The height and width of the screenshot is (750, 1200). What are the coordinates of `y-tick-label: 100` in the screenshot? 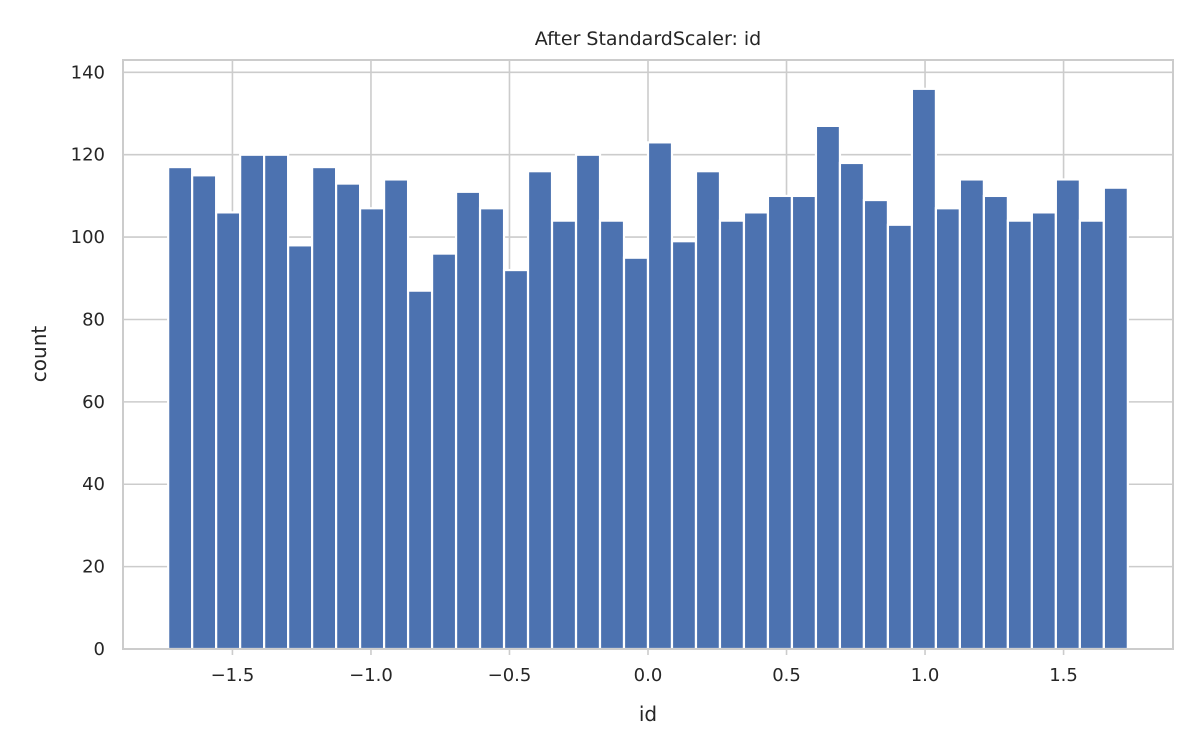 It's located at (88, 237).